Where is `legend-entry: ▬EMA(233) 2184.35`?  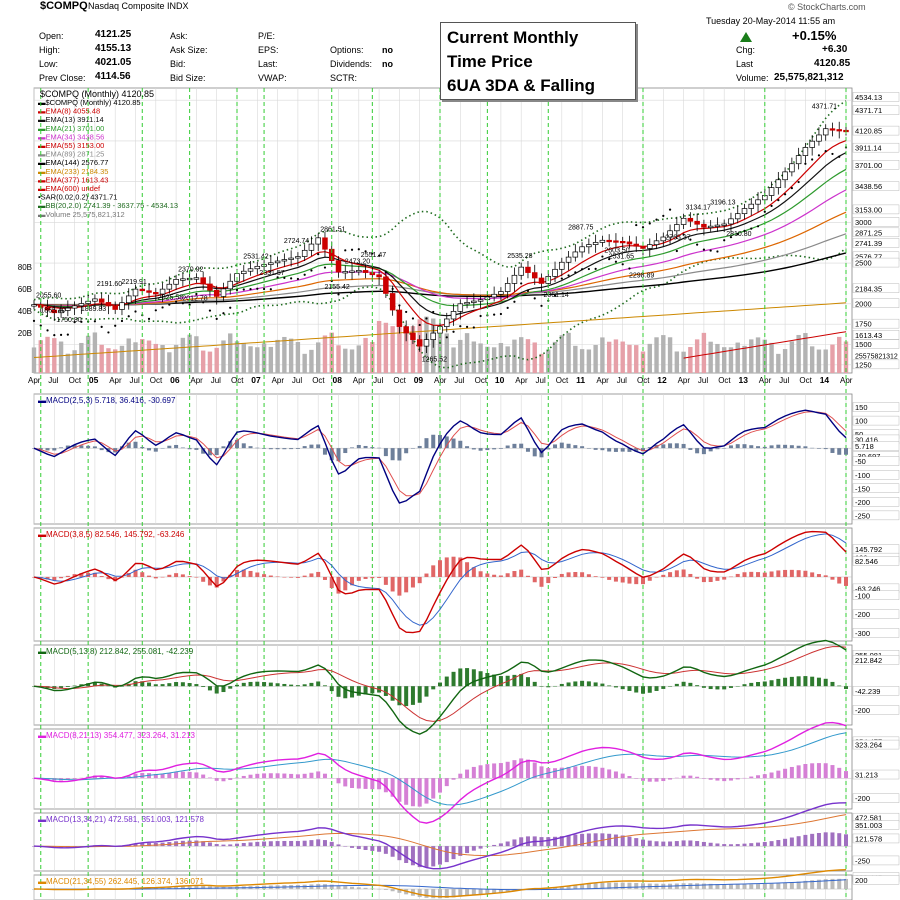
legend-entry: ▬EMA(233) 2184.35 is located at coordinates (73, 171).